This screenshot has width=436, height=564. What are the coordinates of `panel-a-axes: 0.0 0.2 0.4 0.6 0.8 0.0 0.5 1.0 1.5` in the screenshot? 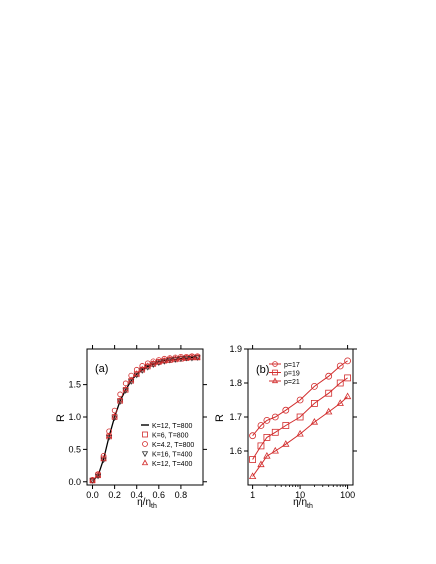 It's located at (137, 422).